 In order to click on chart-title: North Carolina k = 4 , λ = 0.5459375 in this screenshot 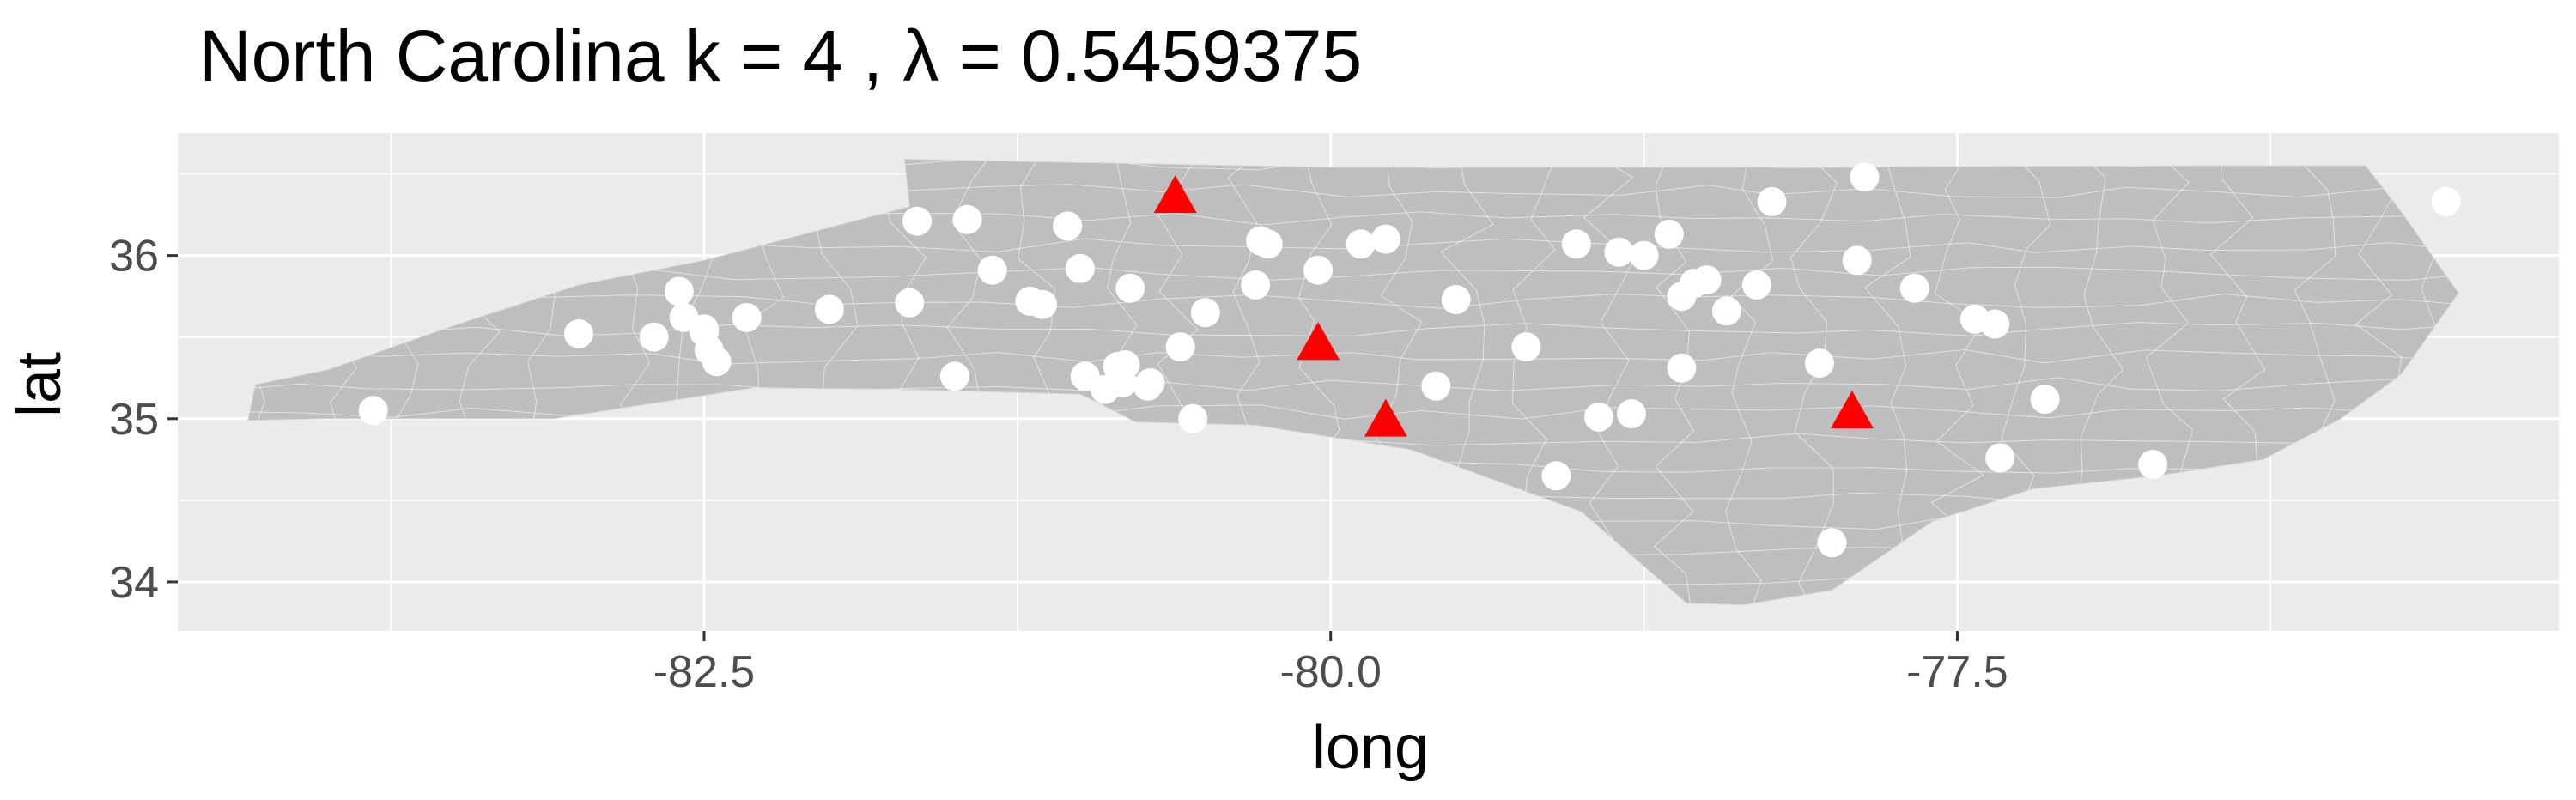, I will do `click(781, 55)`.